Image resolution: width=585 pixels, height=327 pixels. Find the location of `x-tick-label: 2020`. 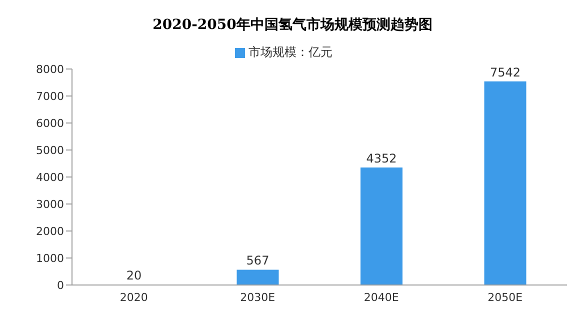

x-tick-label: 2020 is located at coordinates (134, 297).